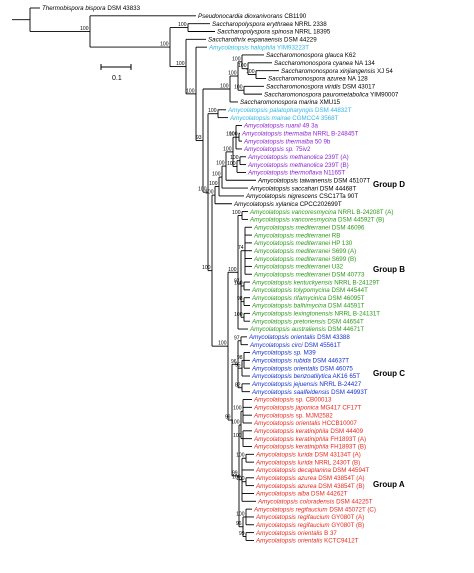  I want to click on taxon-genus: Amycolatopsis thermoflava, so click(284, 173).